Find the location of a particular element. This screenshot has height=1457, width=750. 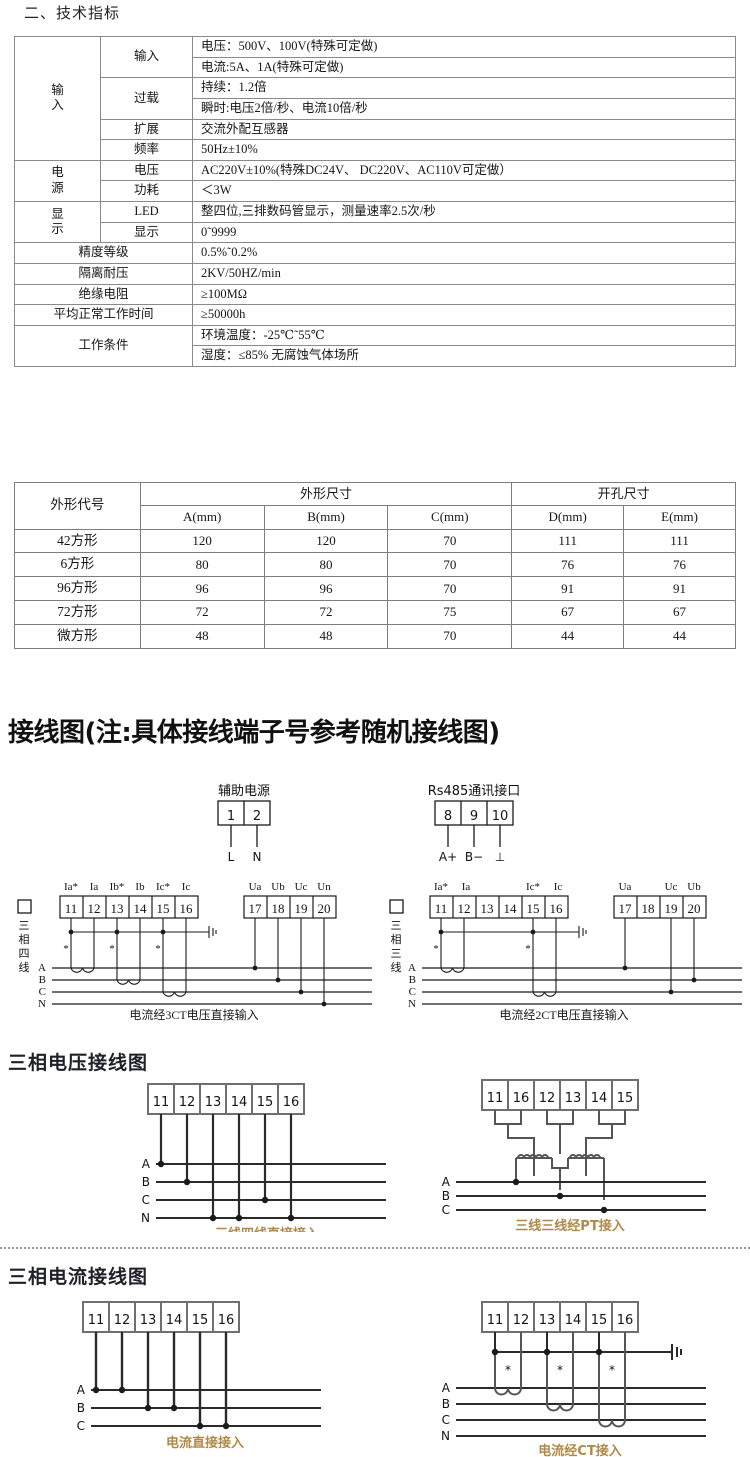

dim-cell: 76 is located at coordinates (568, 565).